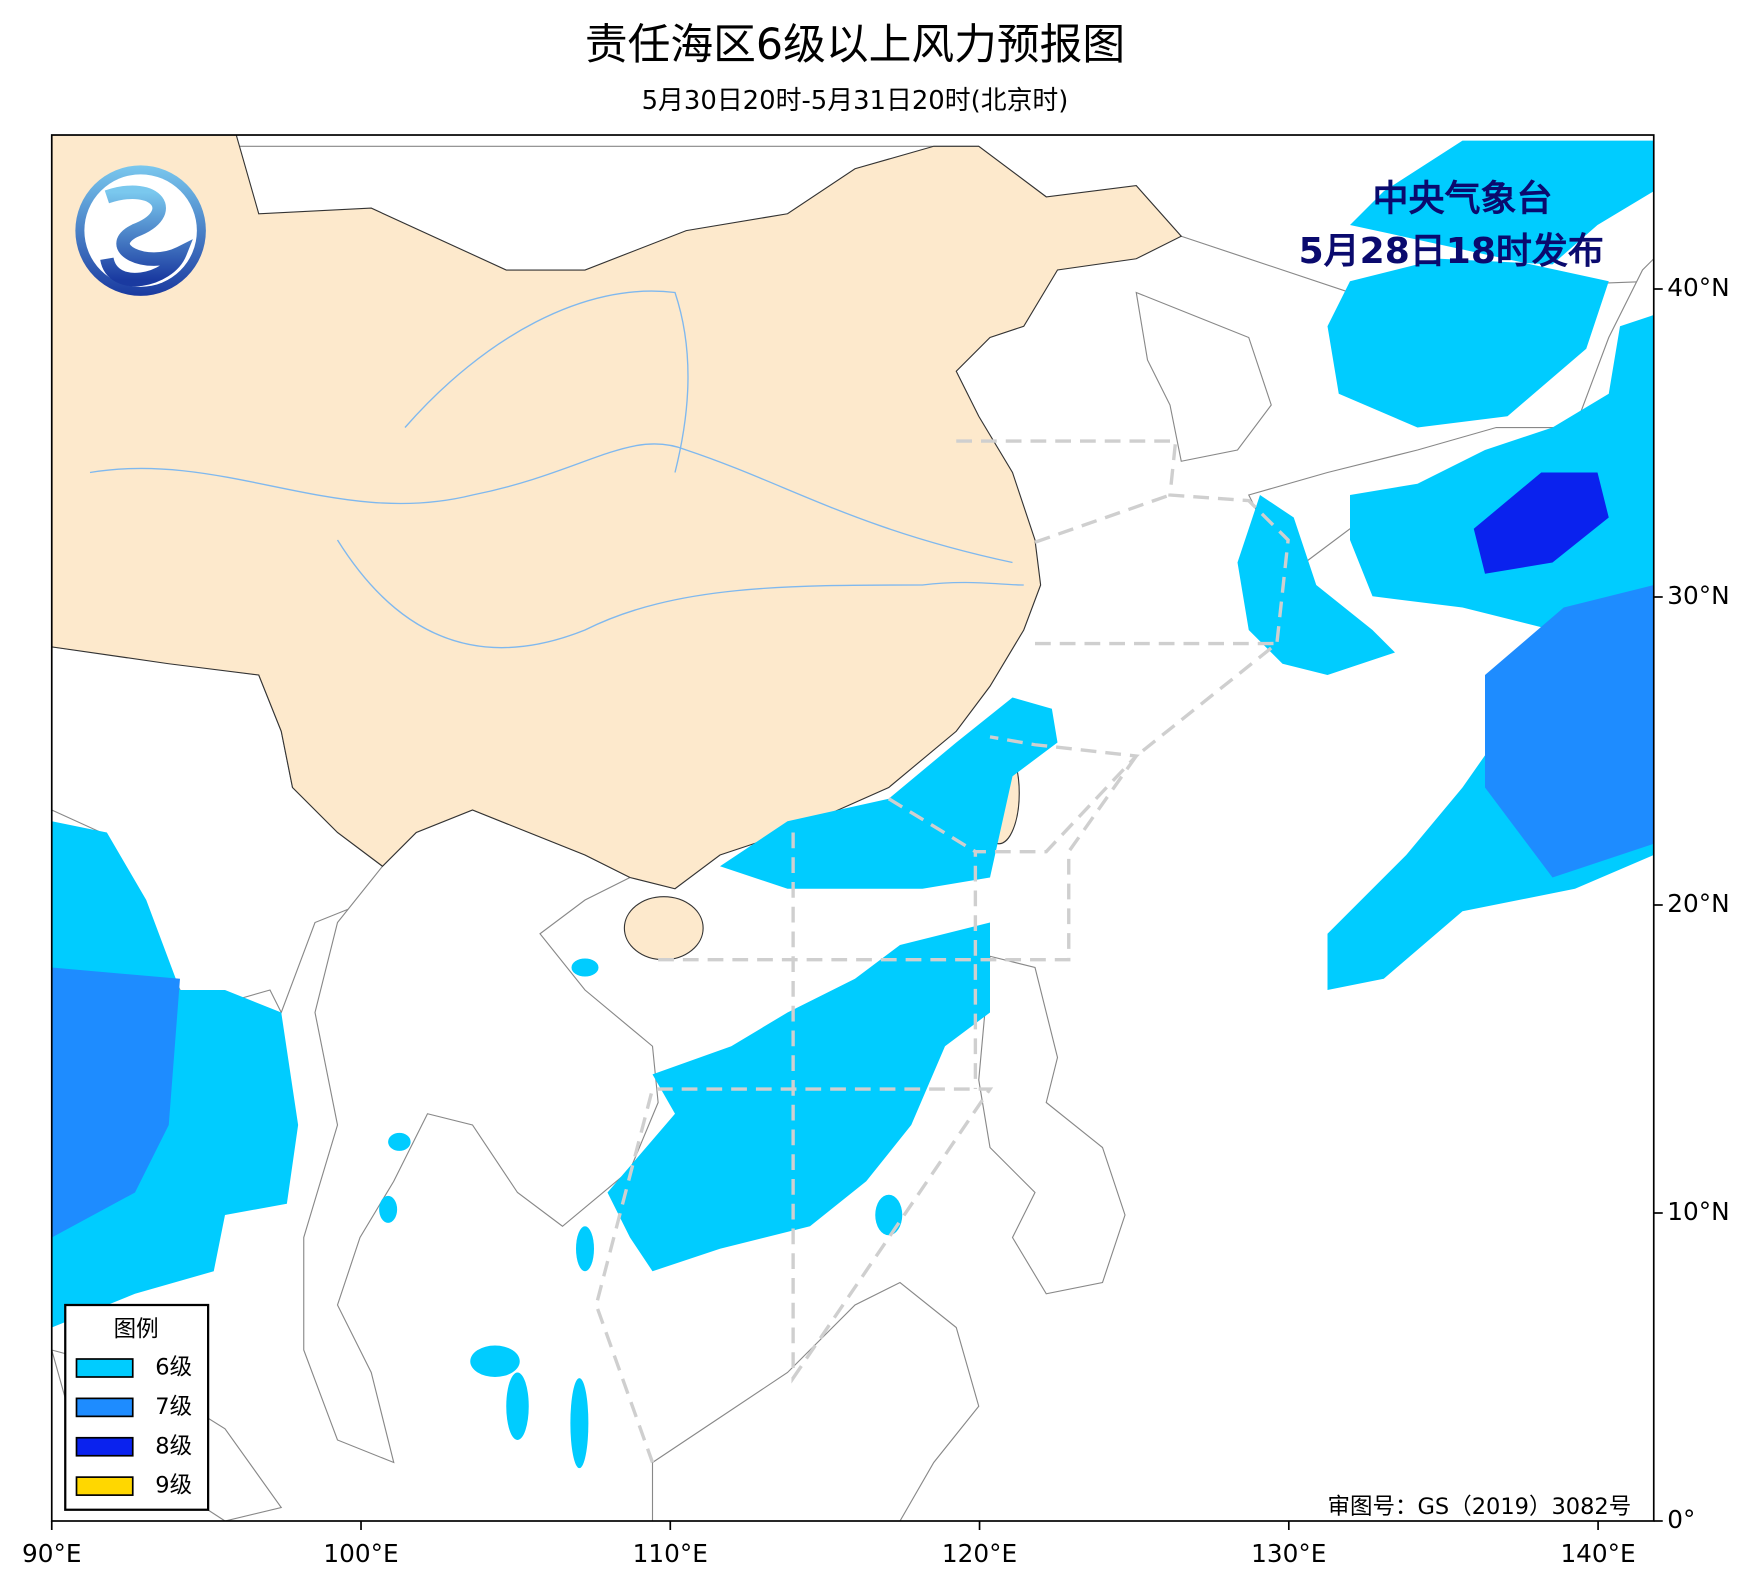  What do you see at coordinates (173, 1446) in the screenshot?
I see `legend-label: 8级` at bounding box center [173, 1446].